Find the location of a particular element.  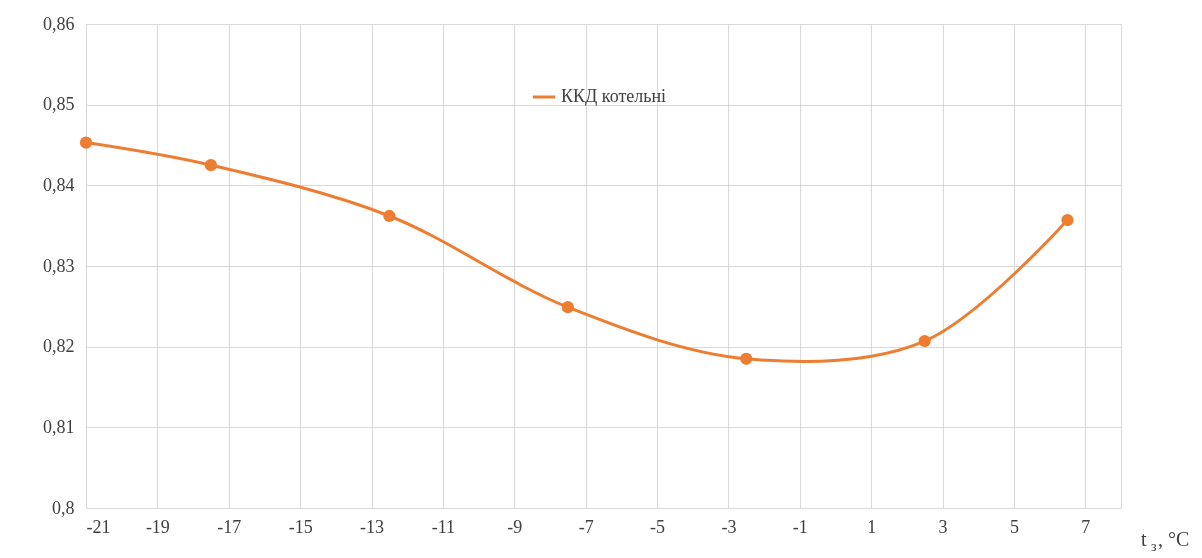

y-tick-label: 0,84 is located at coordinates (59, 184).